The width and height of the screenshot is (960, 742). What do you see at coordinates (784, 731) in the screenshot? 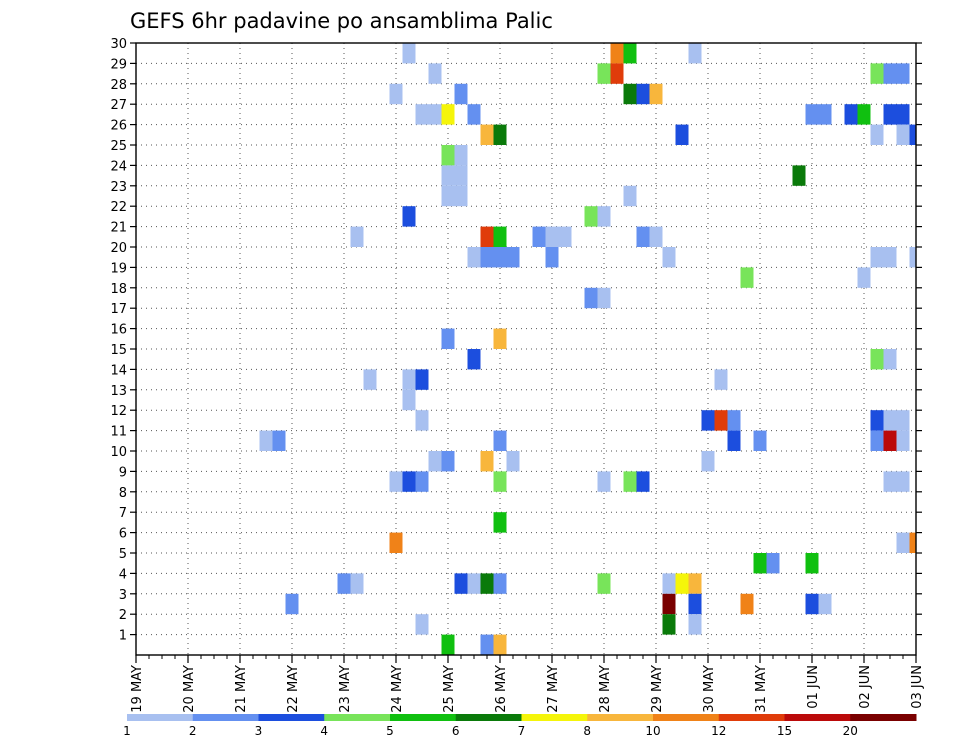
I see `colorbar-label: 15` at bounding box center [784, 731].